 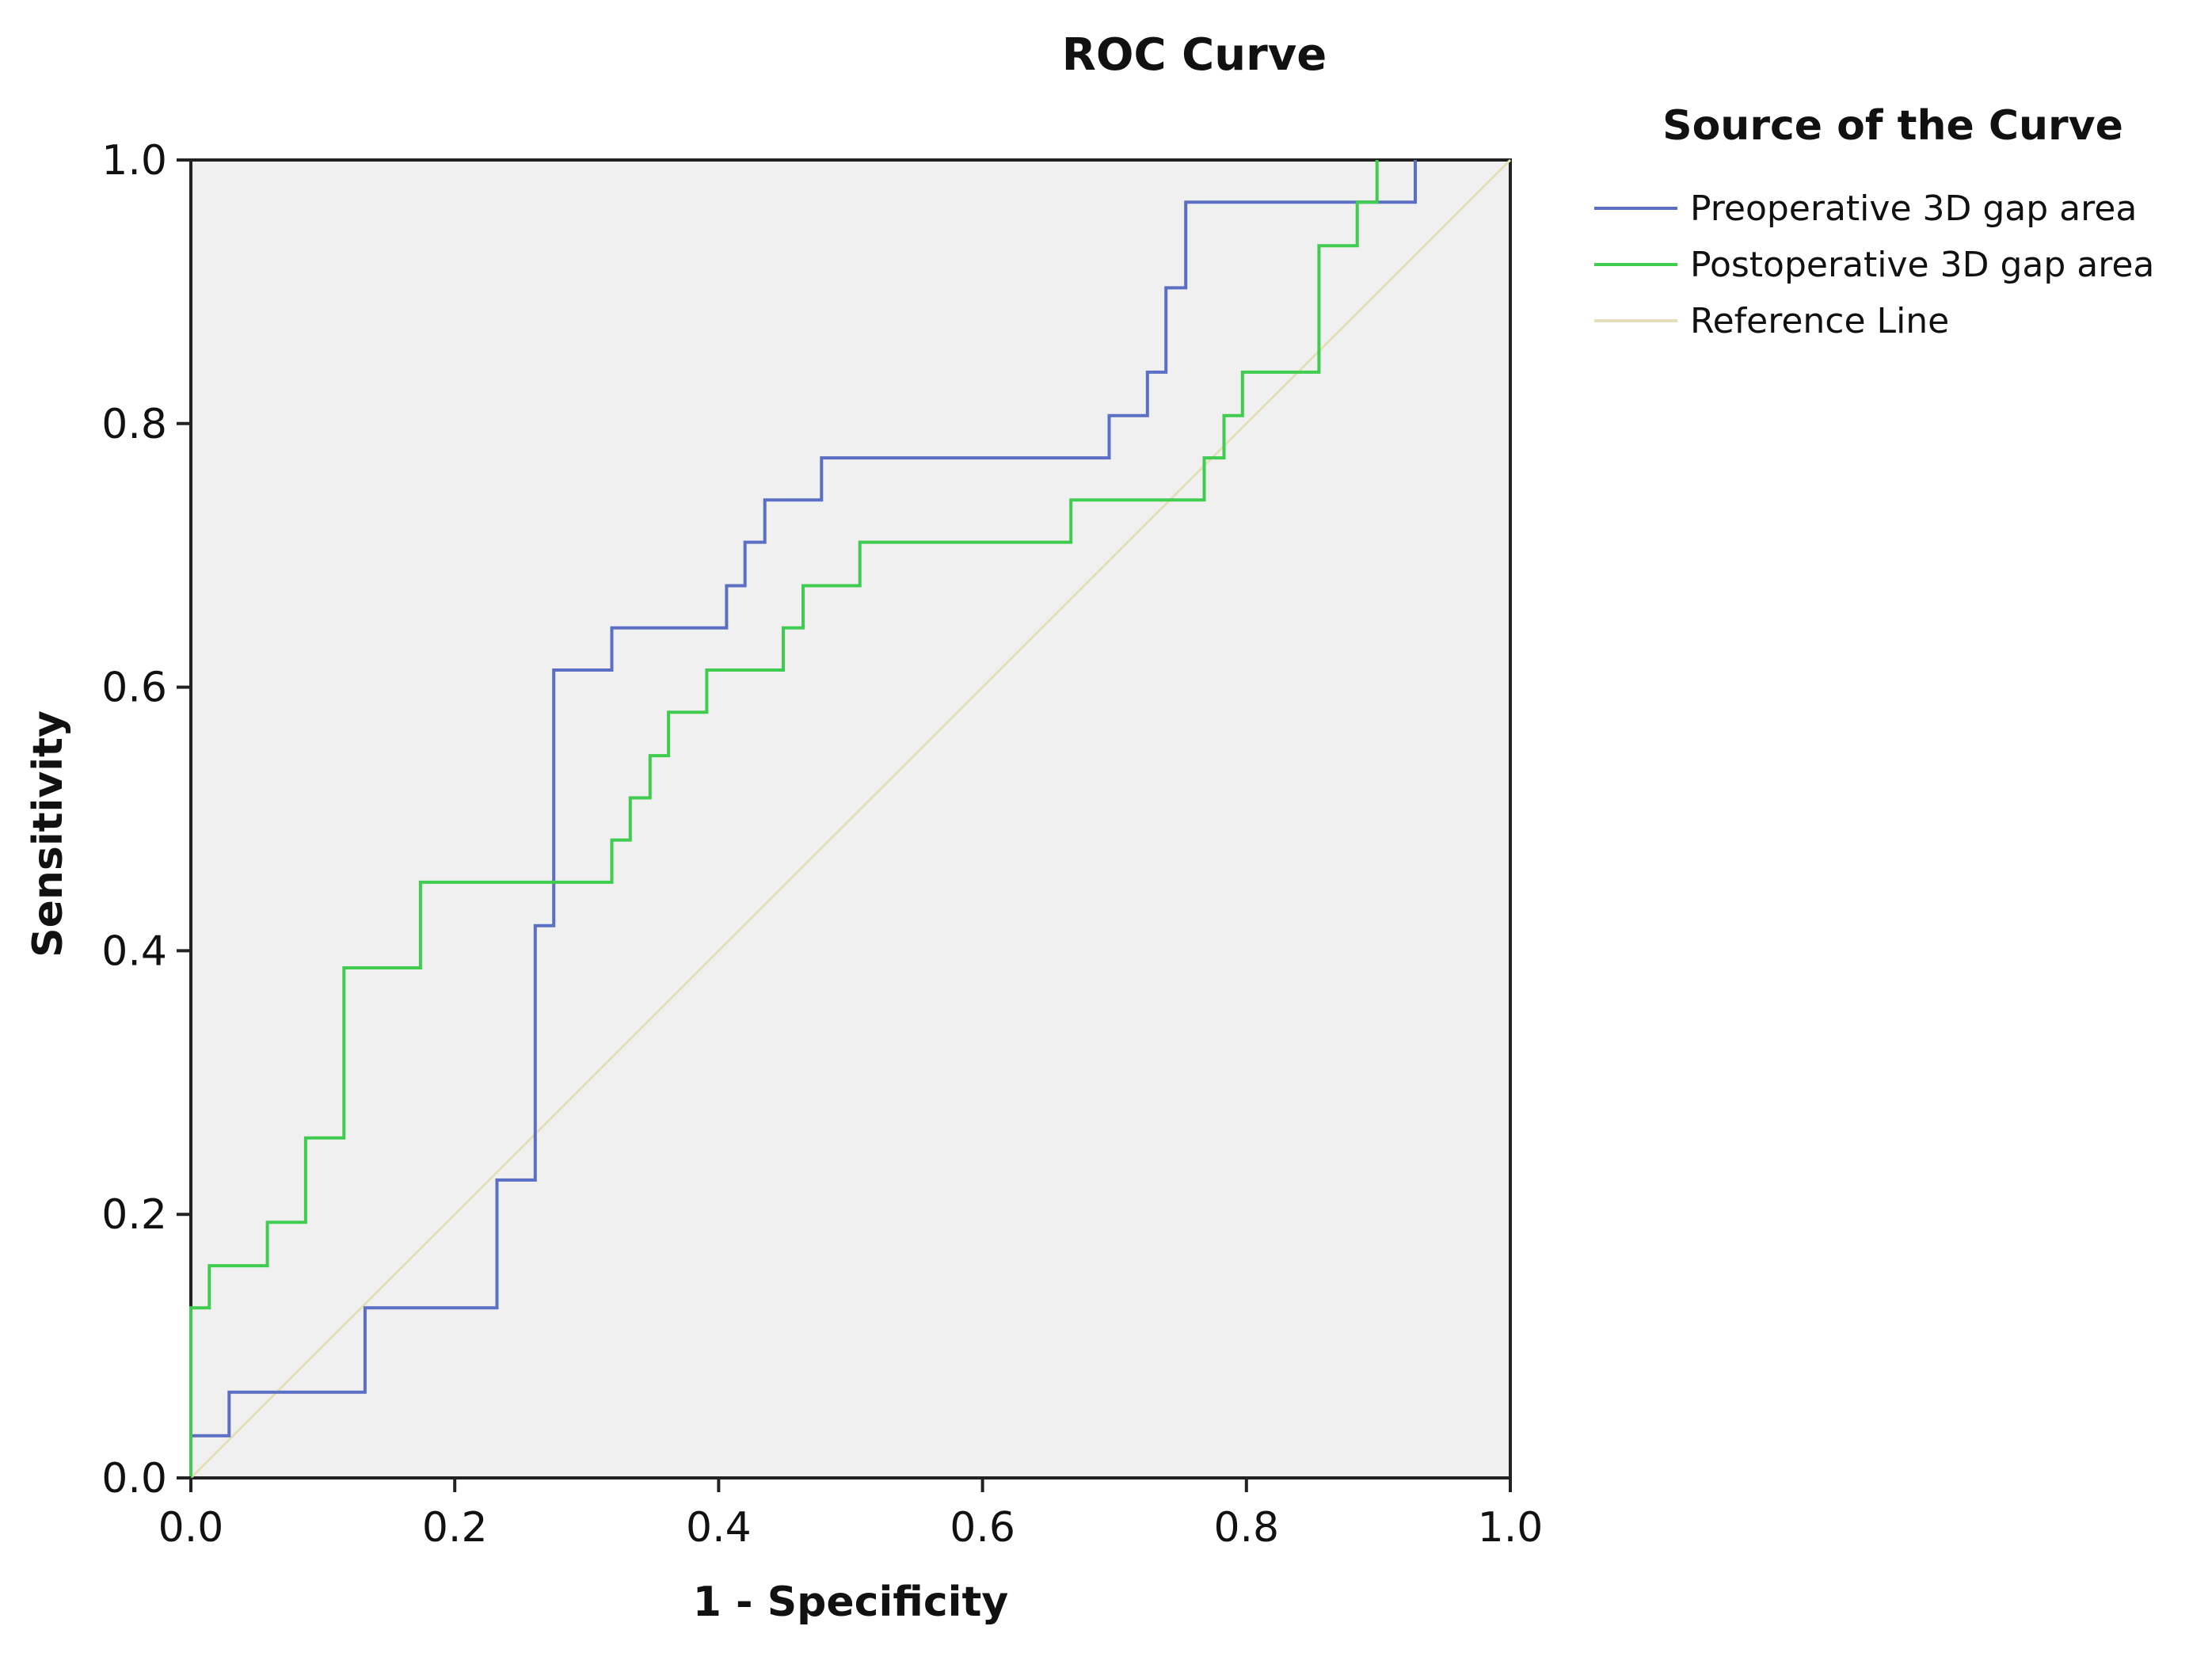 What do you see at coordinates (982, 1528) in the screenshot?
I see `x-tick-label: 0.6` at bounding box center [982, 1528].